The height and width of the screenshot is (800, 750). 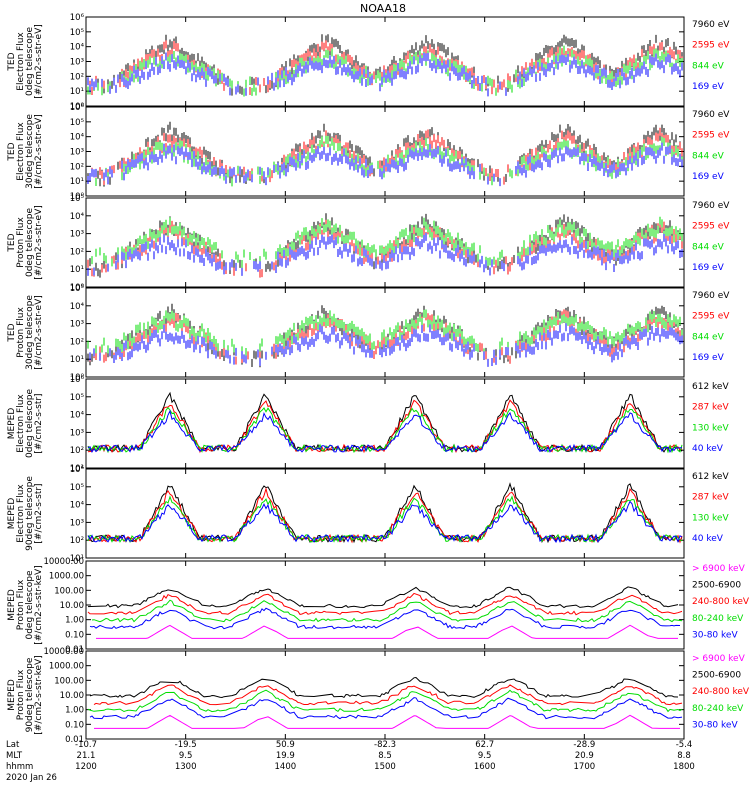 What do you see at coordinates (66, 667) in the screenshot?
I see `y-tick-label: 1000.00` at bounding box center [66, 667].